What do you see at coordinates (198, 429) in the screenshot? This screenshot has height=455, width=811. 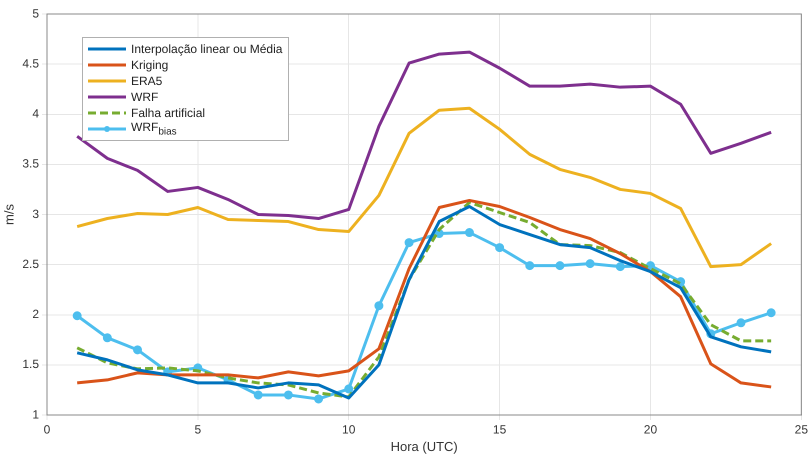 I see `x-tick-label: 5` at bounding box center [198, 429].